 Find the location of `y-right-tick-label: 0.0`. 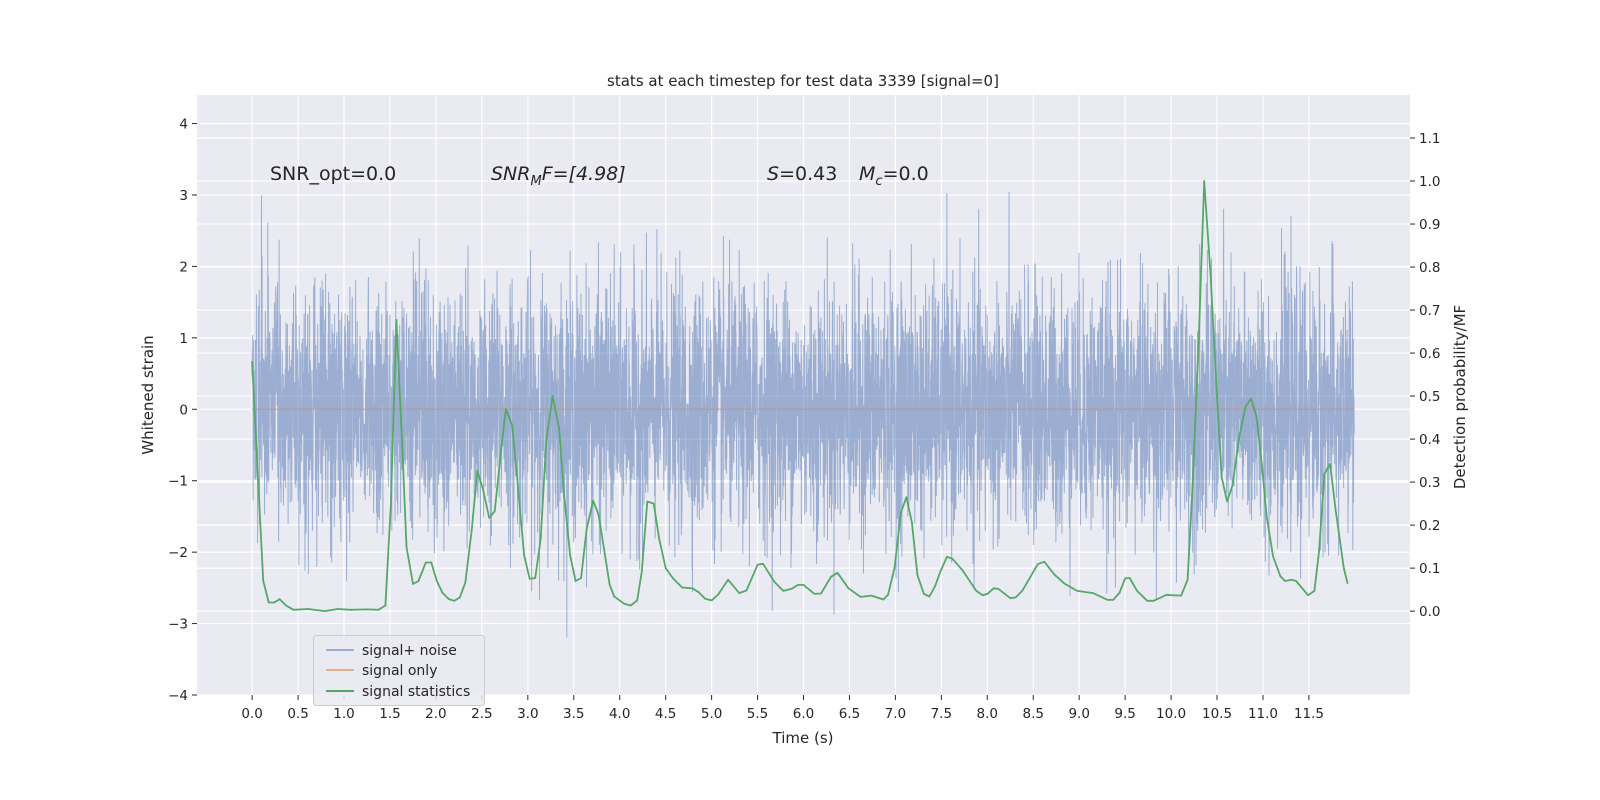

y-right-tick-label: 0.0 is located at coordinates (1429, 612).